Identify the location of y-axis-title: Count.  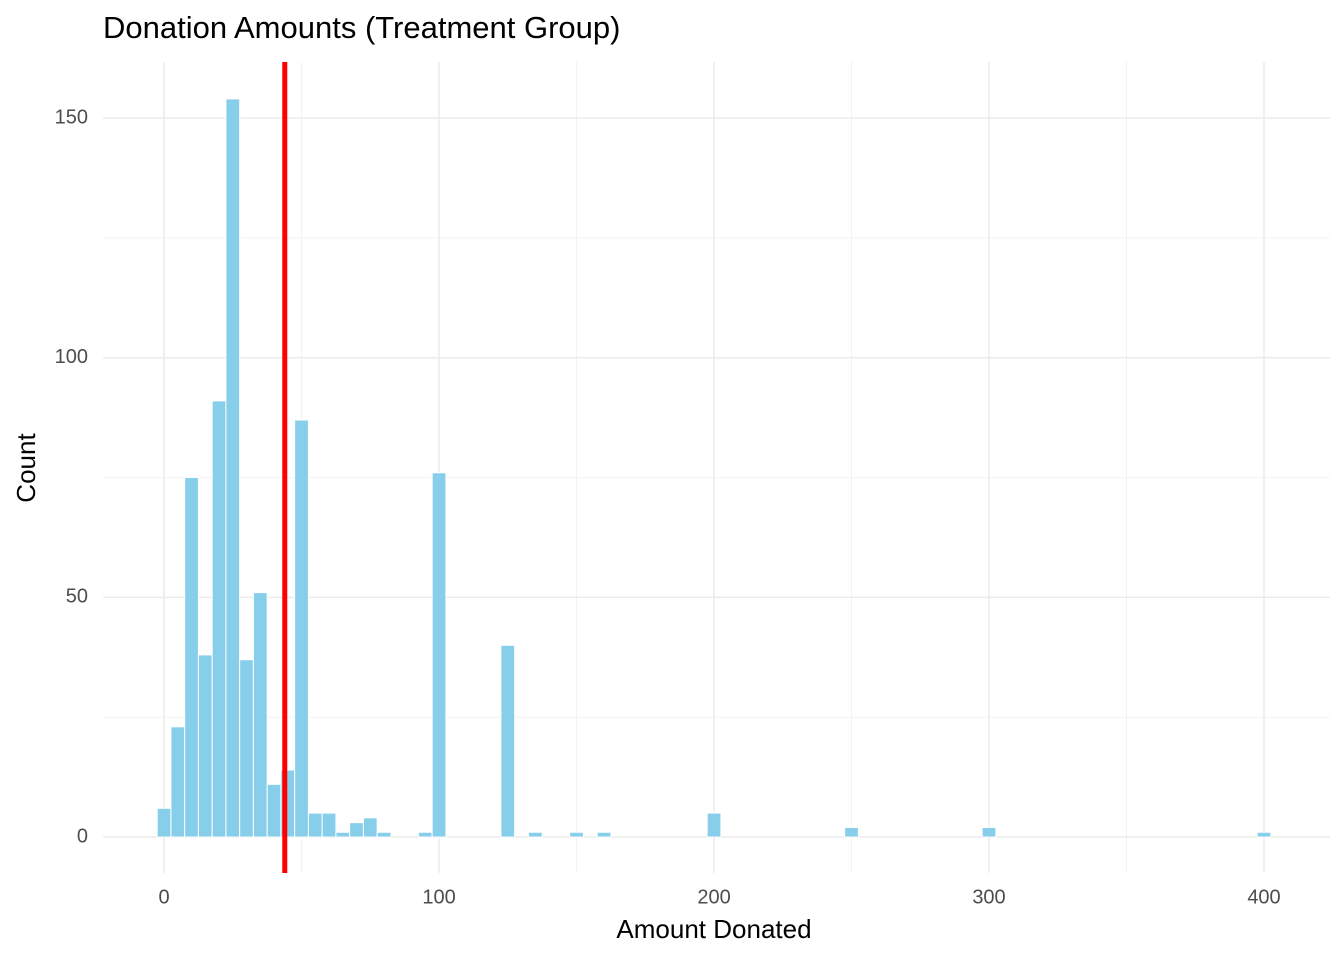
(26, 468).